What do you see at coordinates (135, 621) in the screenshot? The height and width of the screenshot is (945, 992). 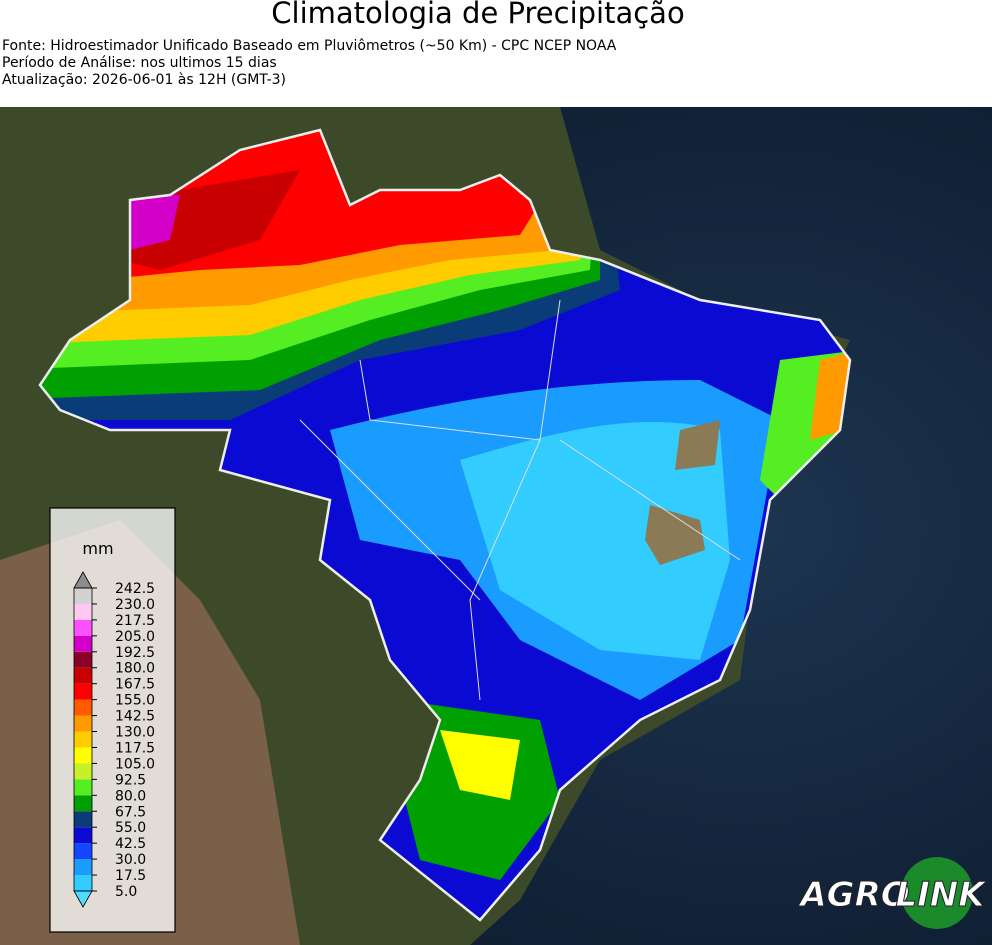 I see `colorbar-tick-label: 217.5` at bounding box center [135, 621].